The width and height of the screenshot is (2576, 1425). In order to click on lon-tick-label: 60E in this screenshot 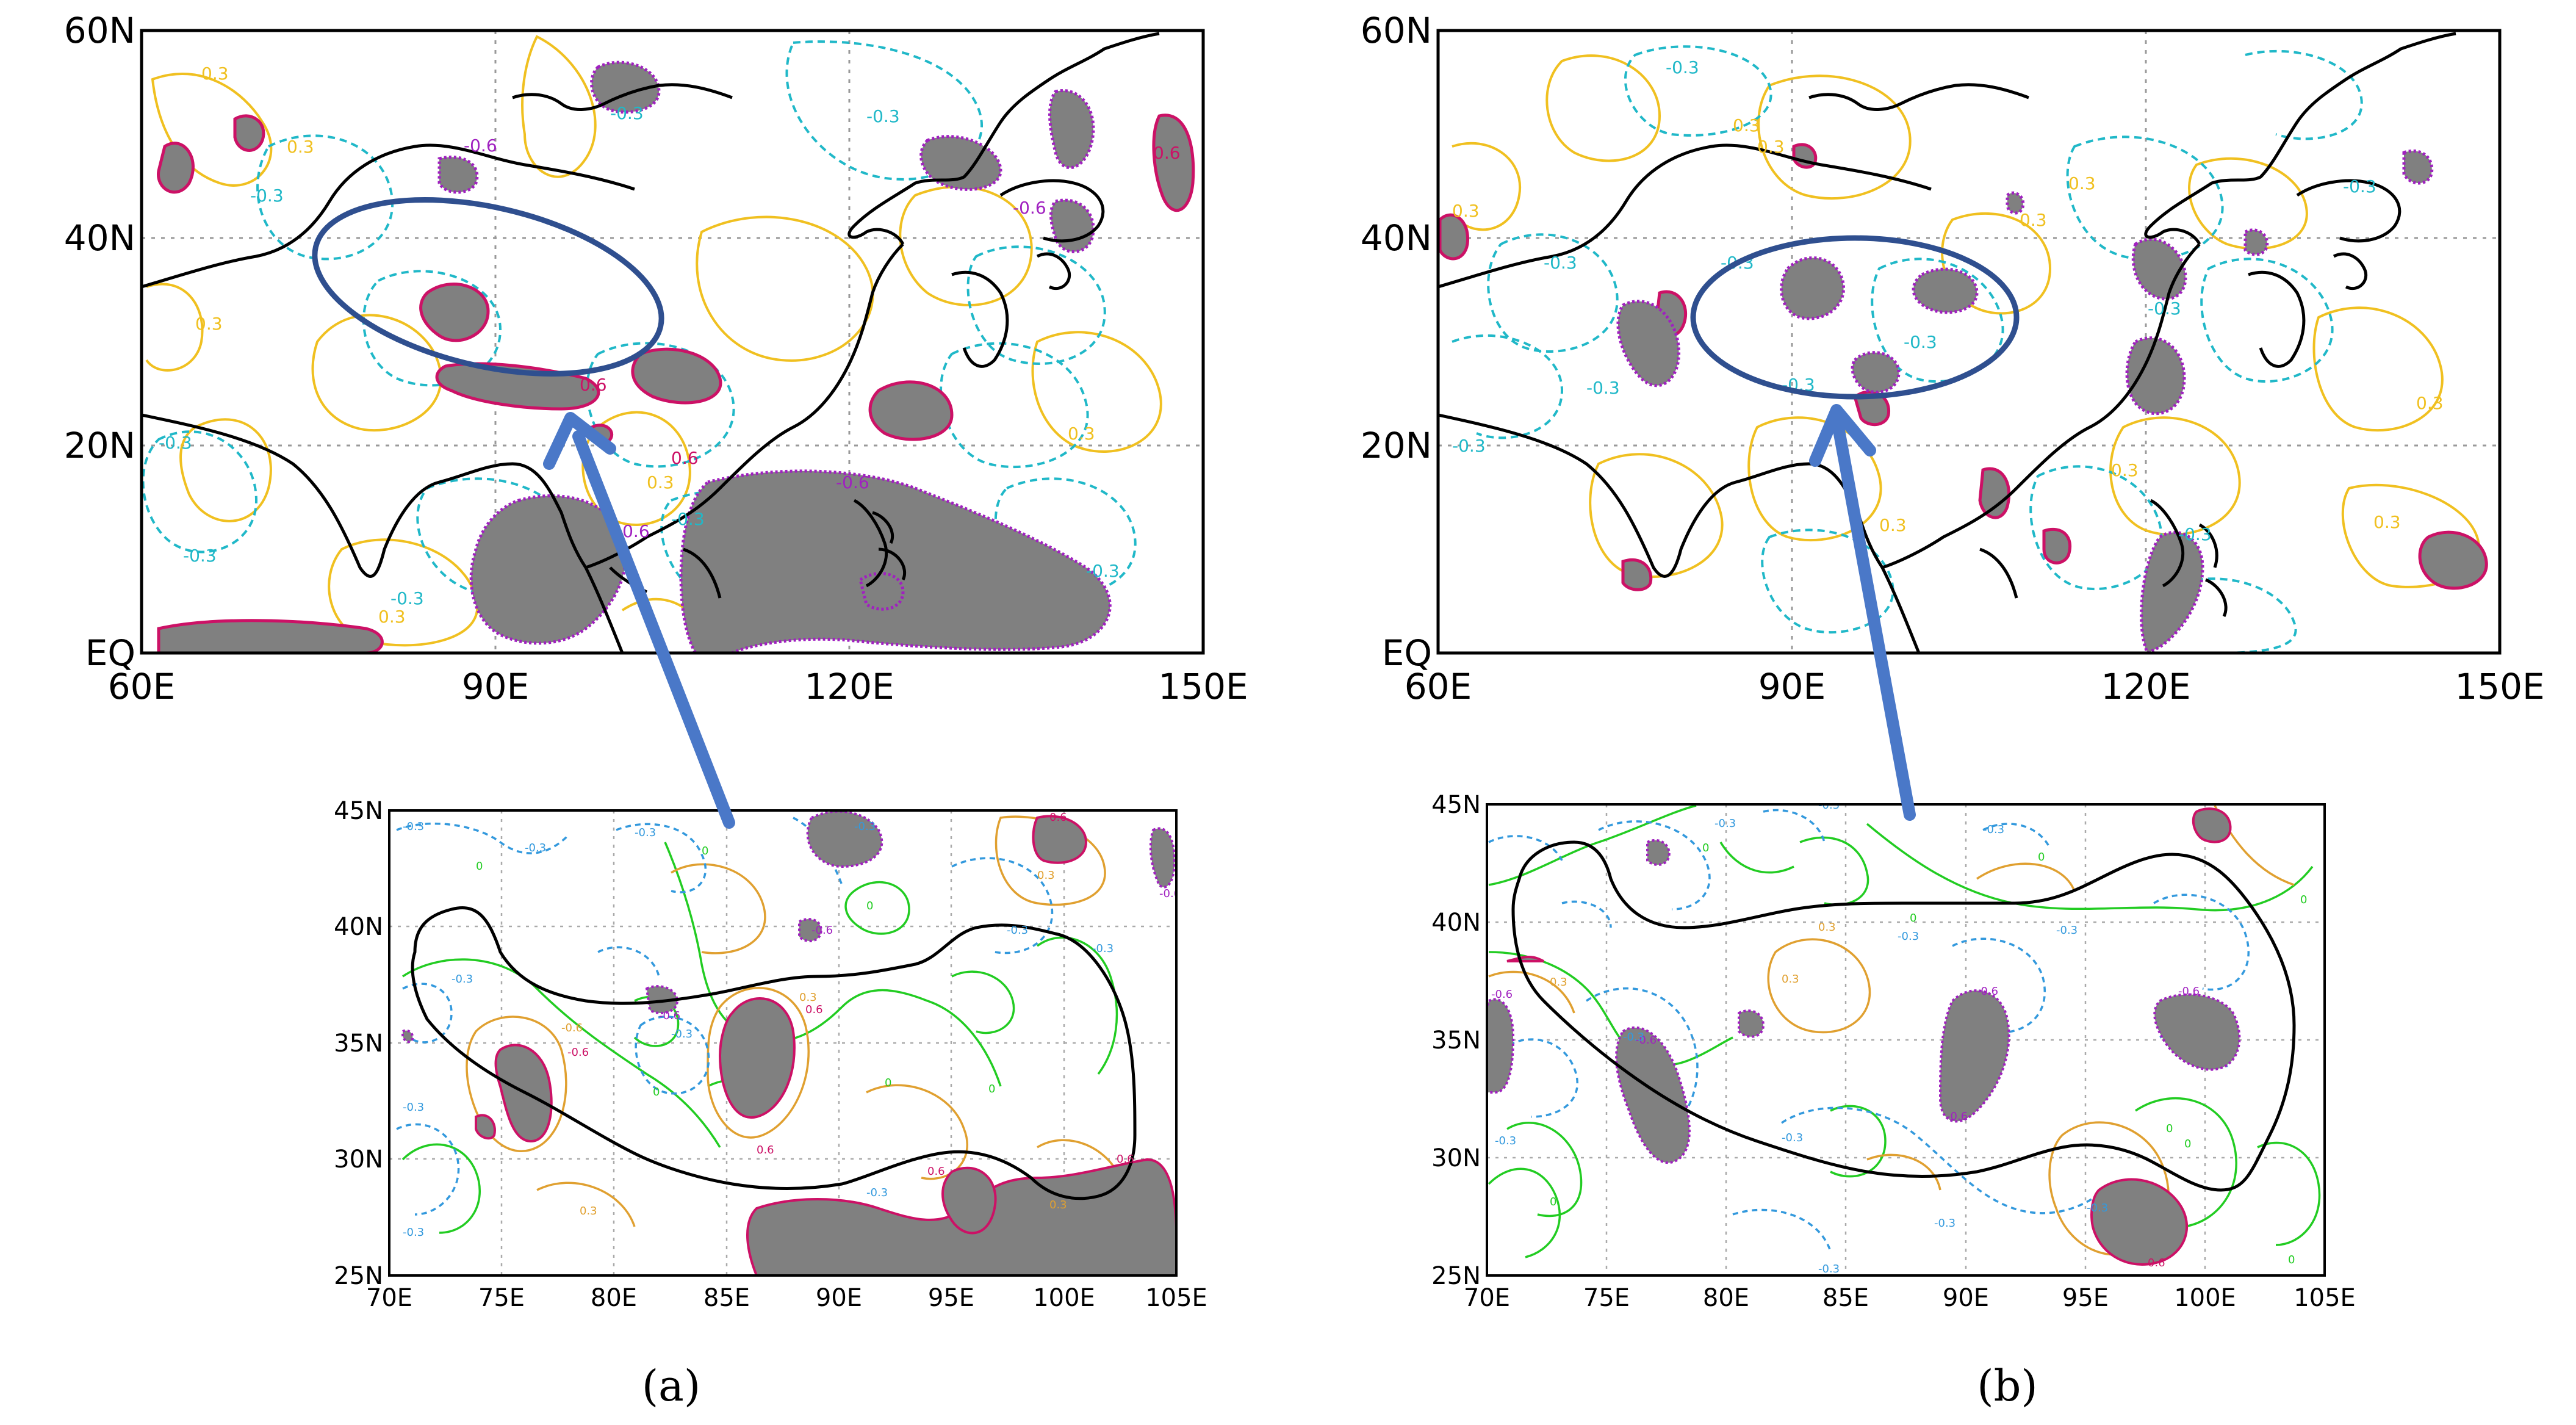, I will do `click(141, 686)`.